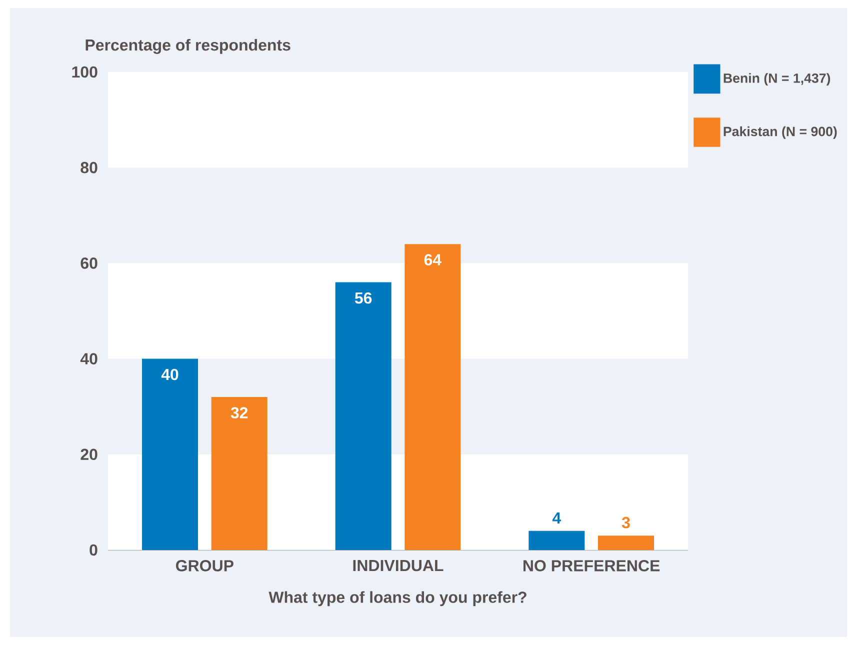 The image size is (857, 645). I want to click on y-tick-label: 80, so click(89, 168).